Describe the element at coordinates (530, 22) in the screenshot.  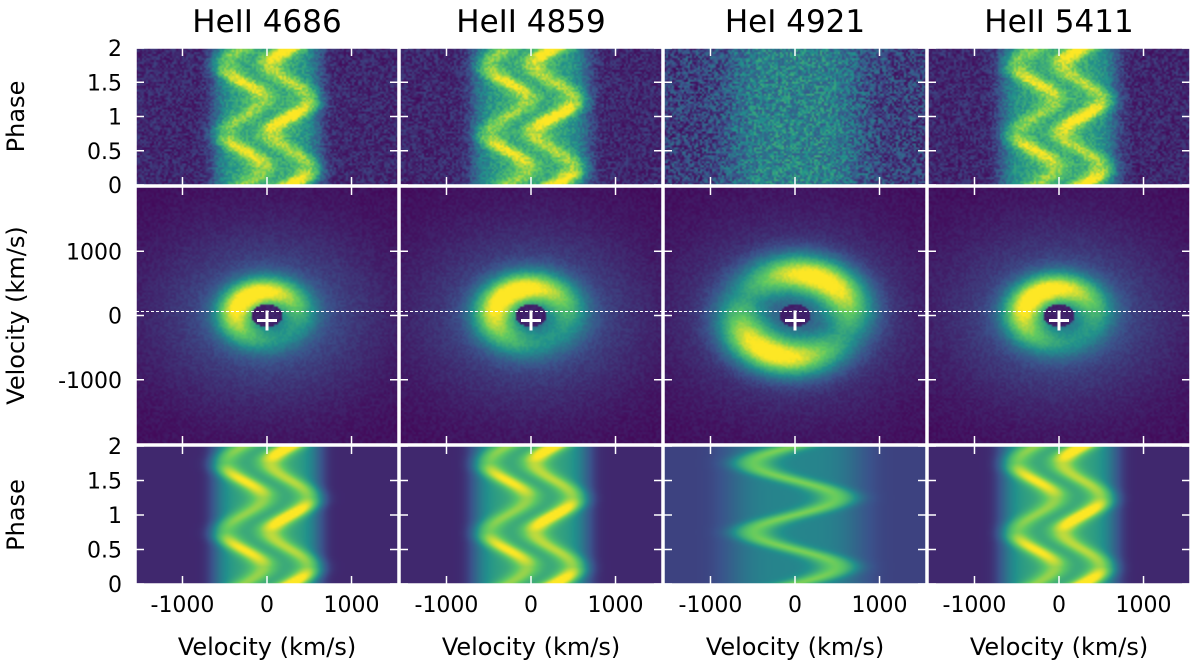
I see `column-title: HeII 4859` at that location.